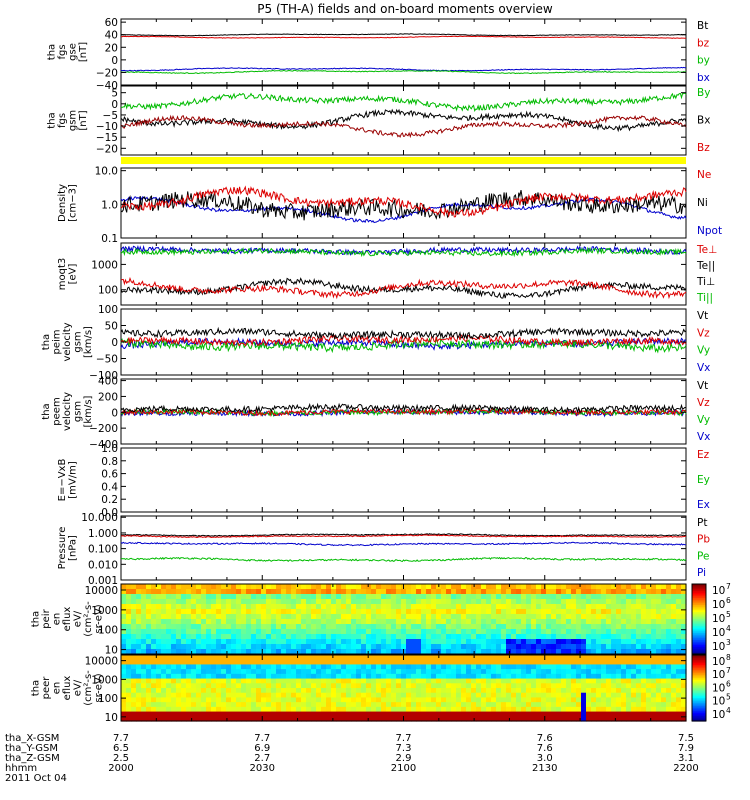  I want to click on y-axis-label: Pressure, so click(62, 548).